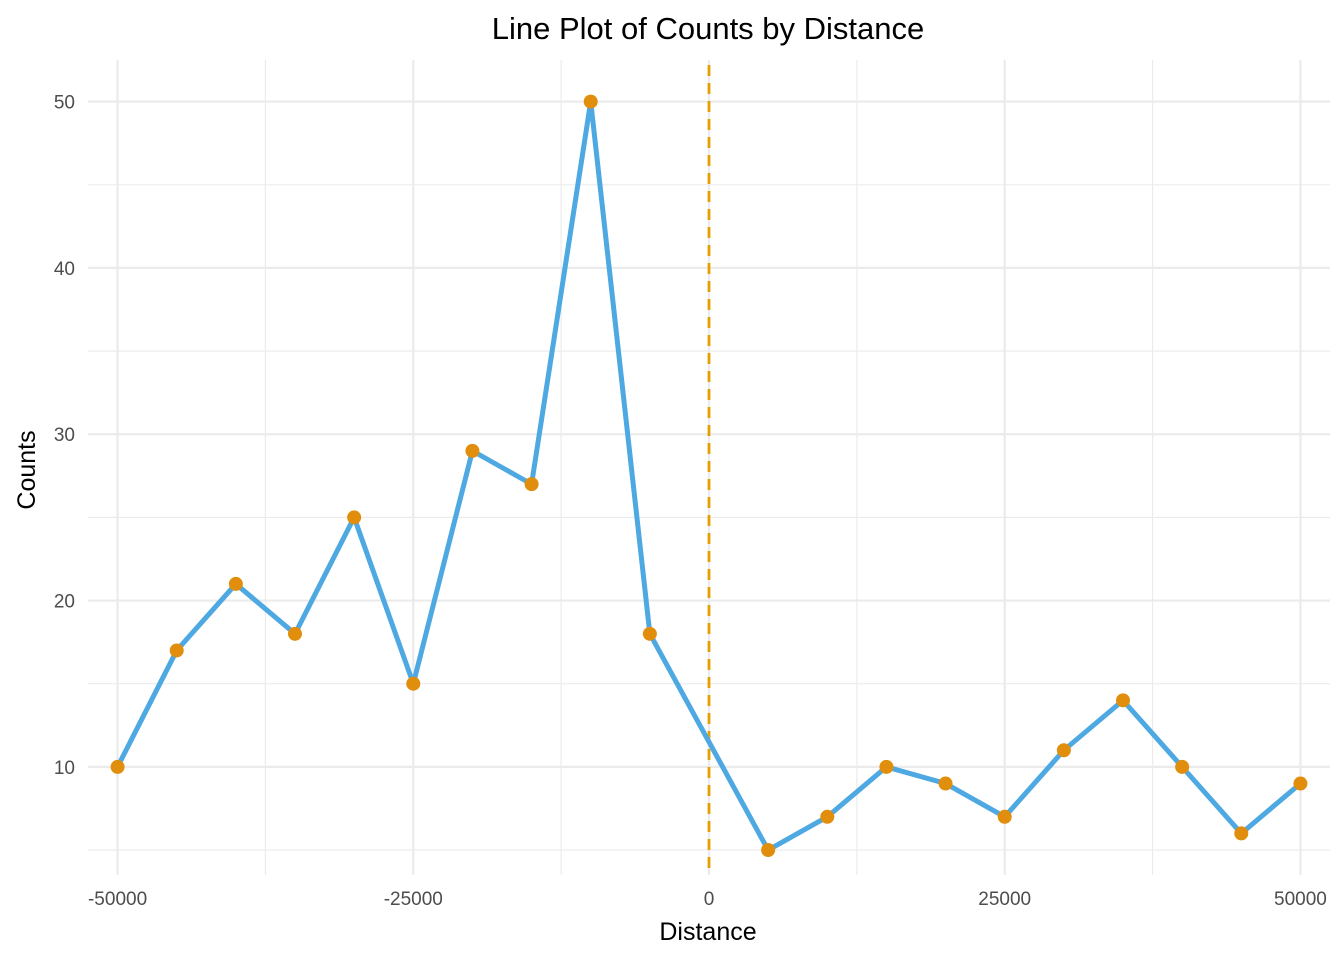 Image resolution: width=1344 pixels, height=960 pixels. What do you see at coordinates (413, 899) in the screenshot?
I see `x-tick-label: -25000` at bounding box center [413, 899].